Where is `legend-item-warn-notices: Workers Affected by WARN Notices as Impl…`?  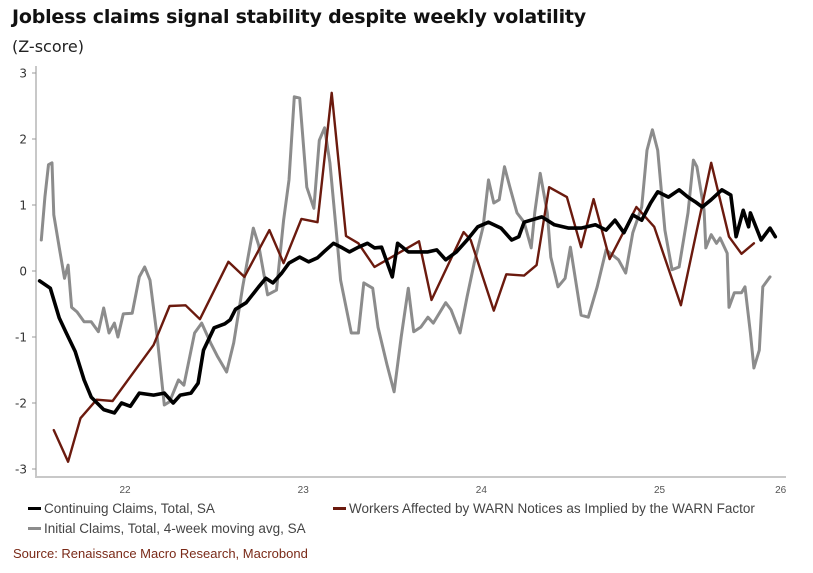
legend-item-warn-notices: Workers Affected by WARN Notices as Impl… is located at coordinates (544, 508).